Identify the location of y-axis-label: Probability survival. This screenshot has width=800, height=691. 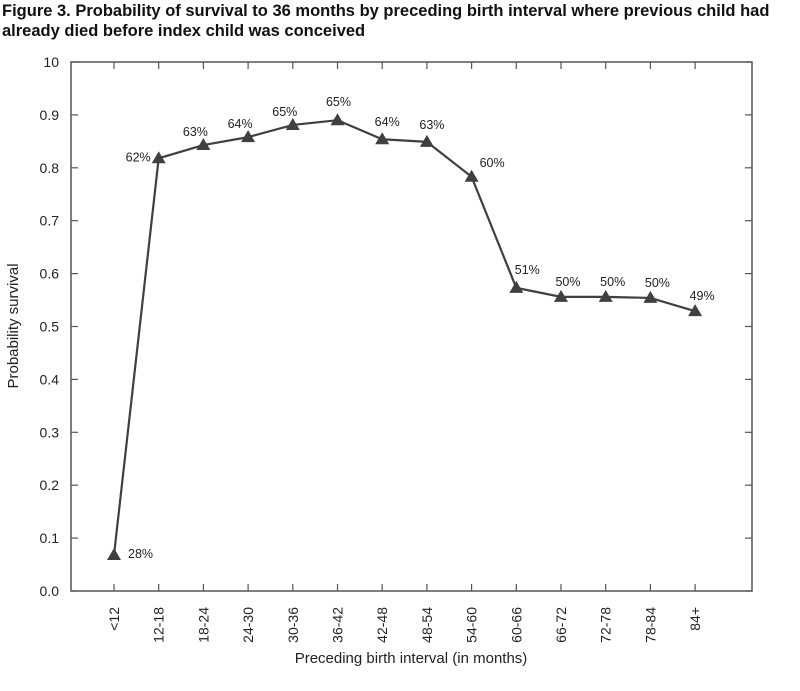
(13, 325).